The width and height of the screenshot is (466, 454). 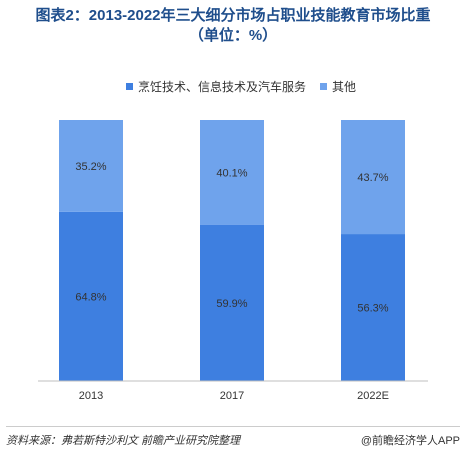 I want to click on legend-label-2: 其他, so click(x=344, y=87).